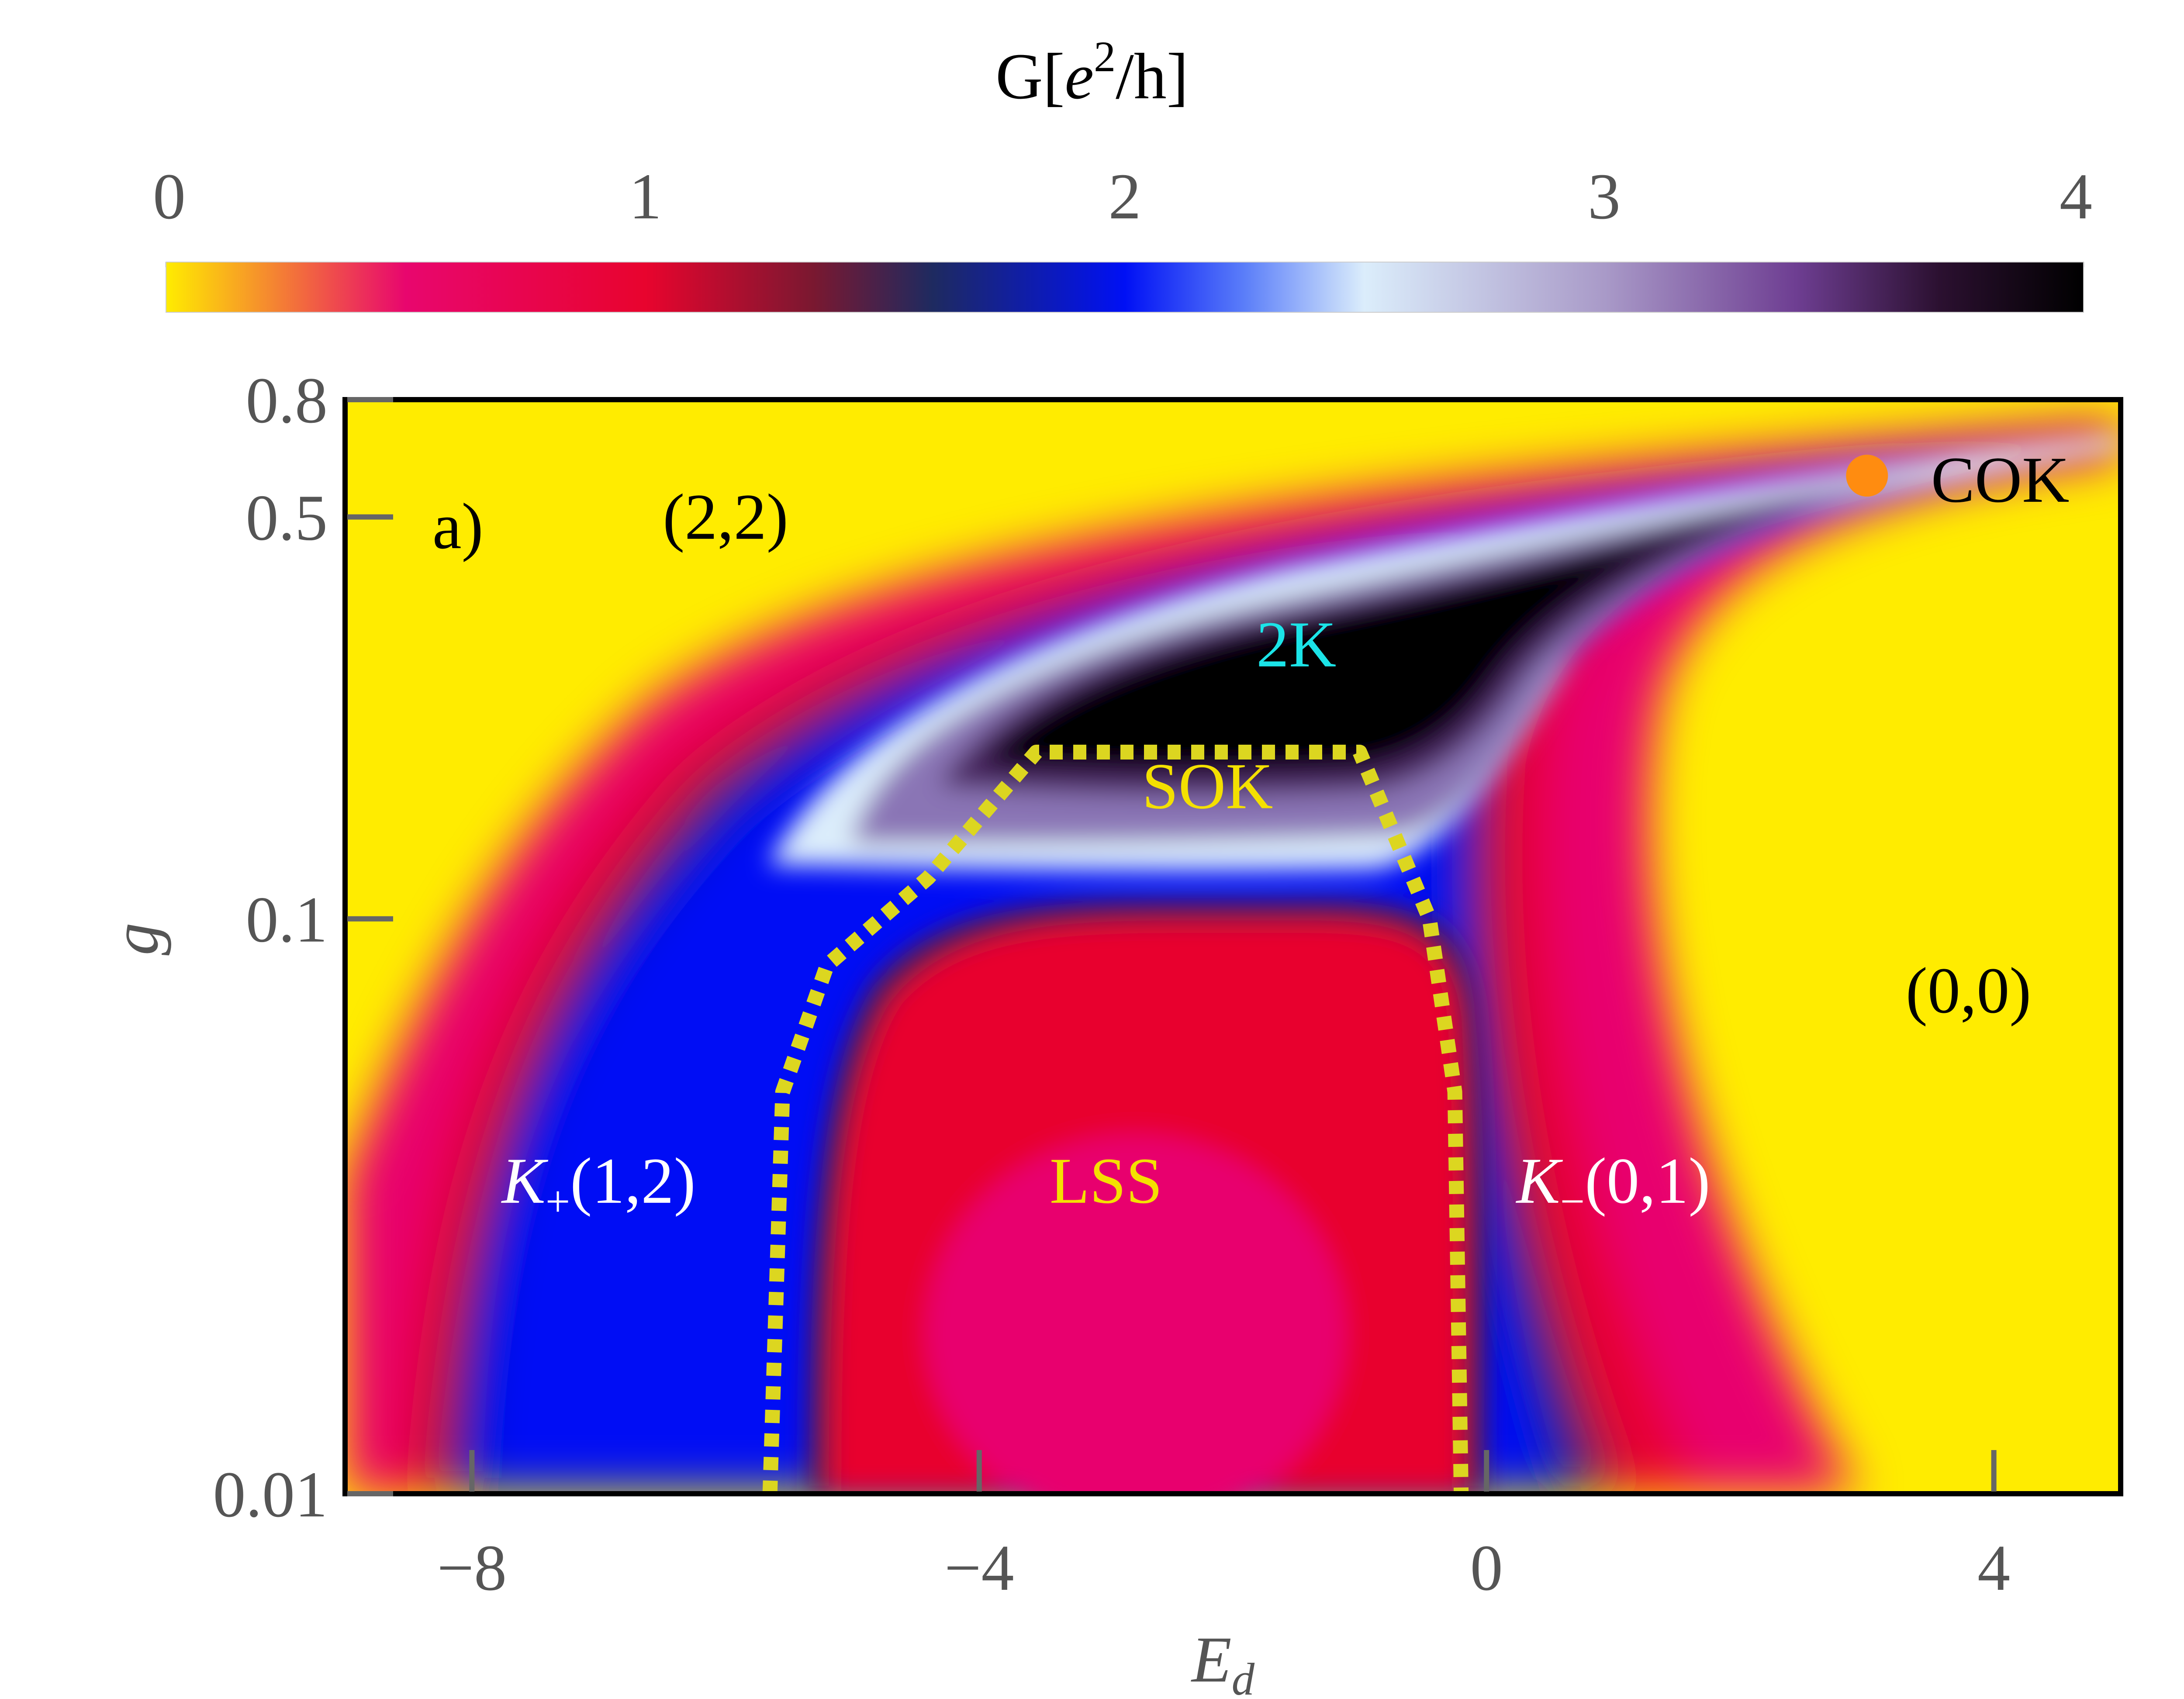 The image size is (2184, 1699). I want to click on colorbar-tick-label: 4, so click(2076, 196).